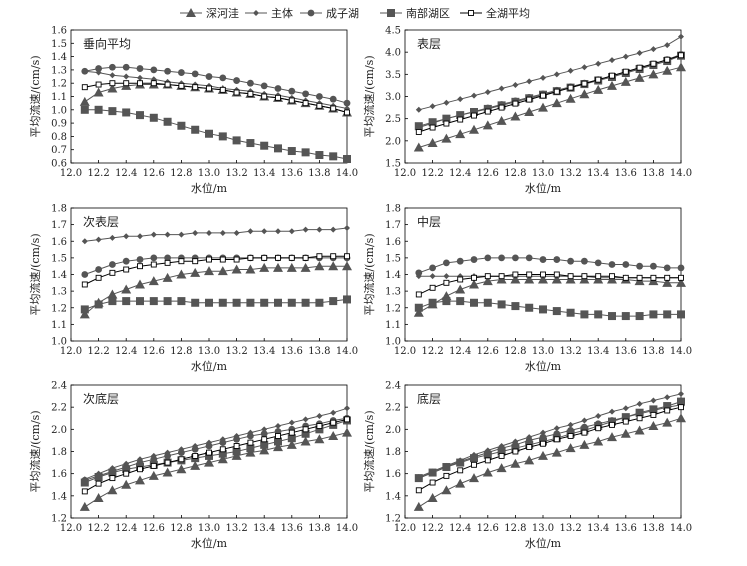 This screenshot has width=747, height=566. Describe the element at coordinates (393, 31) in the screenshot. I see `y-tick-label: 4.5` at that location.